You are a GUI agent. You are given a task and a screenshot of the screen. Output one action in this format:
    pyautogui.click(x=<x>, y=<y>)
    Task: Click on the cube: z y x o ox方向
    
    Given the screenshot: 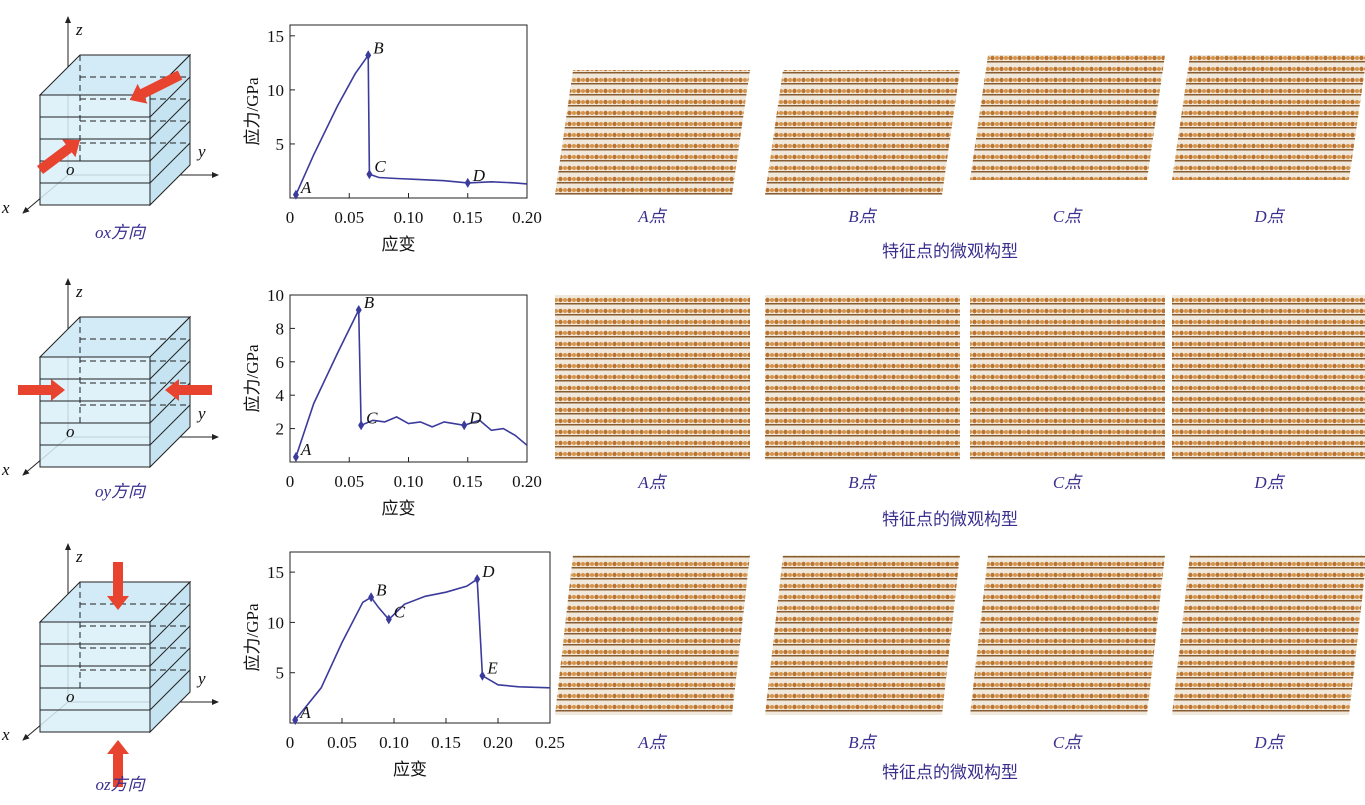 What is the action you would take?
    pyautogui.click(x=110, y=129)
    